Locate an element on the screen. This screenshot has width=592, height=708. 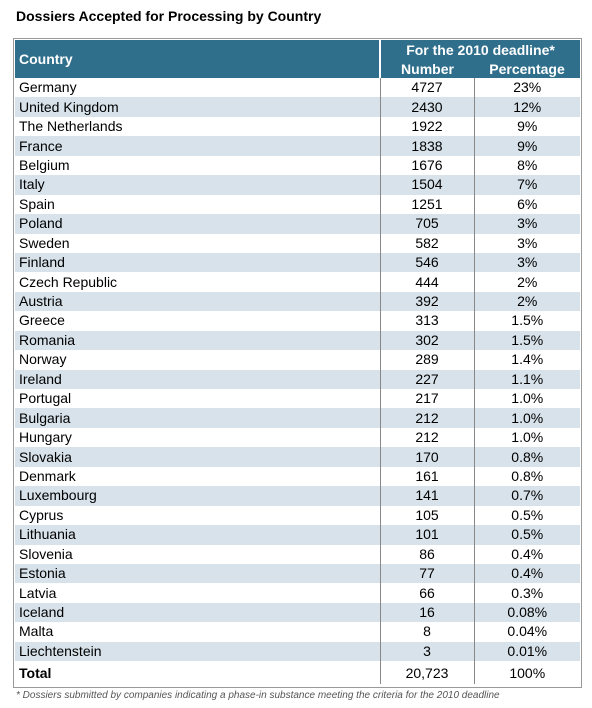
table-row: Bulgaria 212 1.0% is located at coordinates (298, 418).